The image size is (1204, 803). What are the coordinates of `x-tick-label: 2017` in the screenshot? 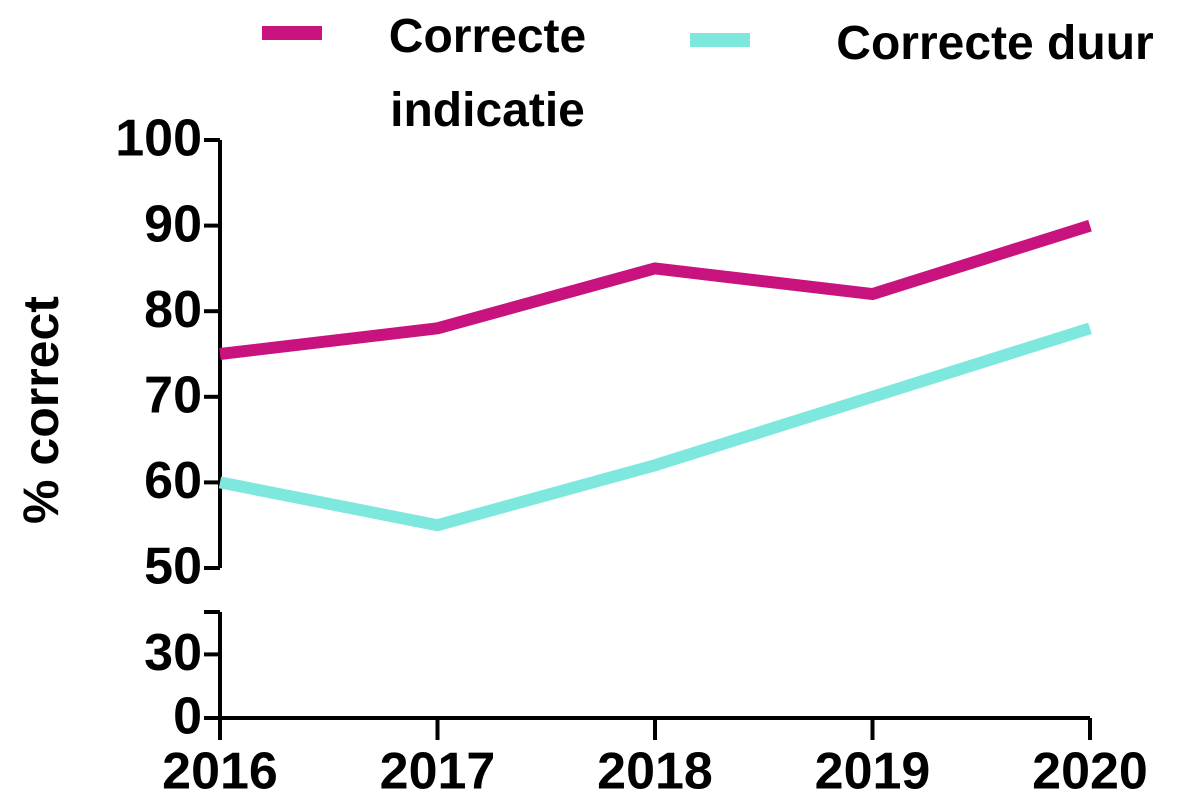 It's located at (438, 772).